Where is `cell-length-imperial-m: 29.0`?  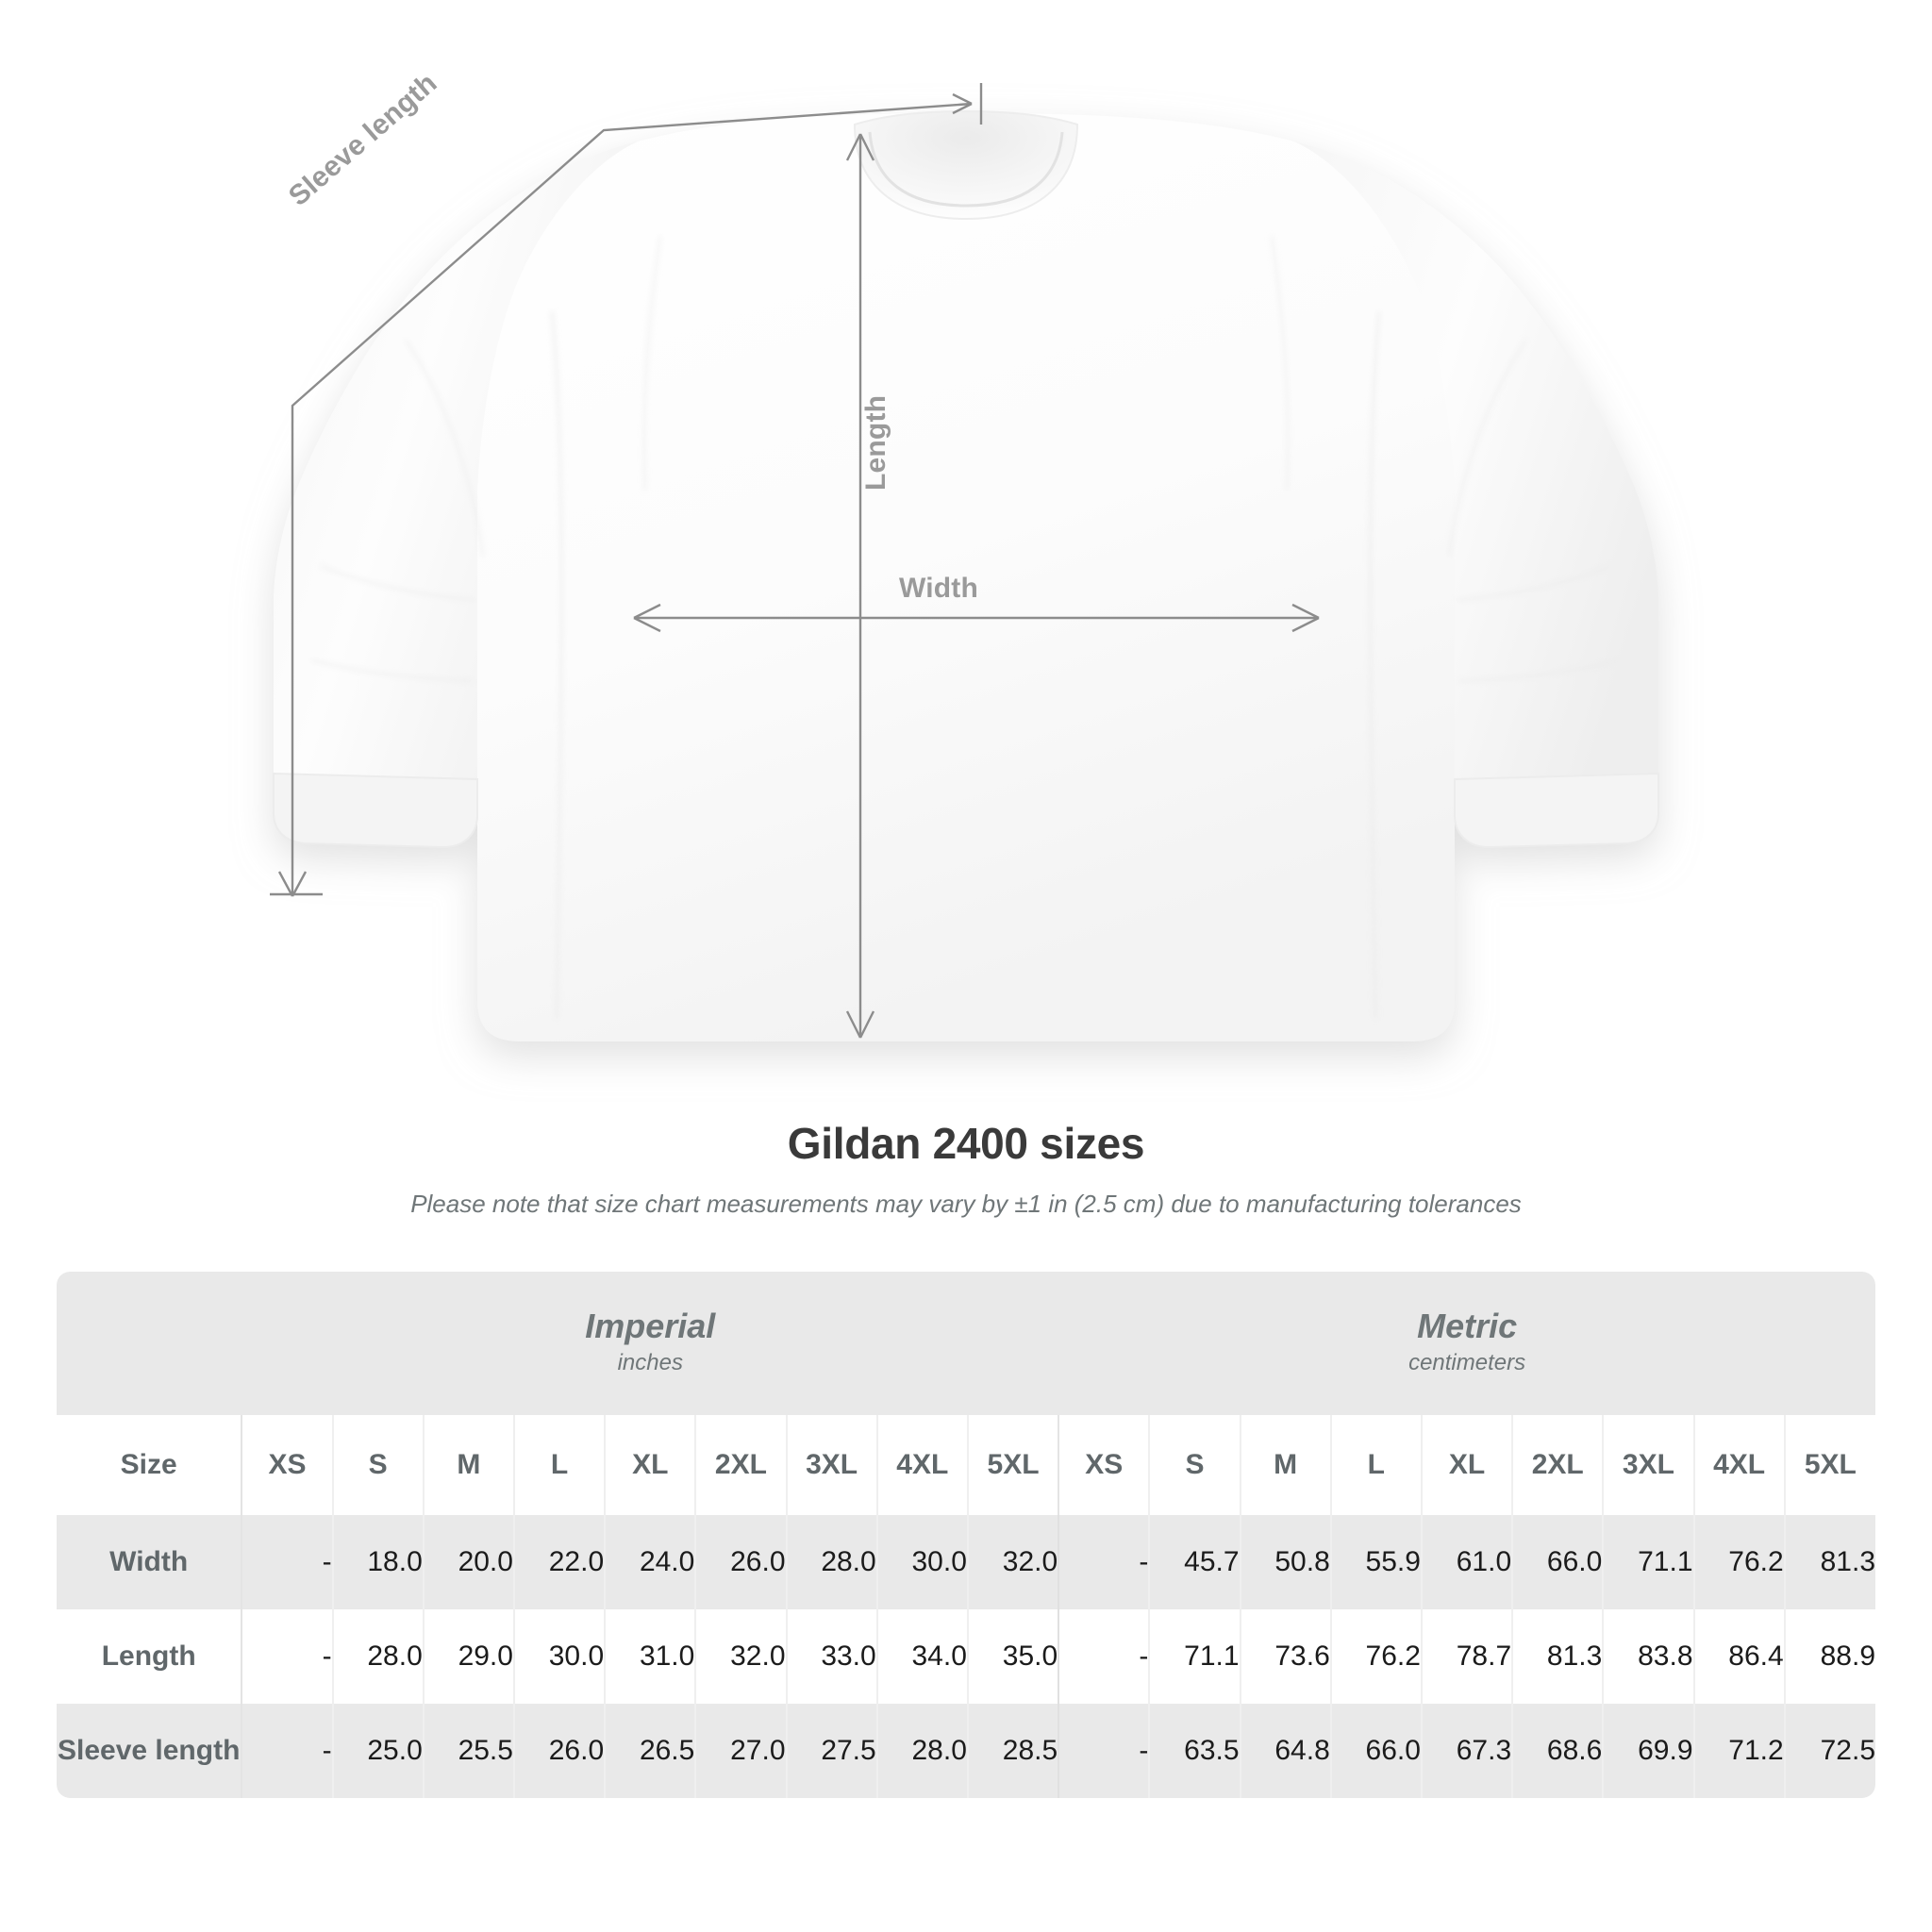
cell-length-imperial-m: 29.0 is located at coordinates (468, 1657).